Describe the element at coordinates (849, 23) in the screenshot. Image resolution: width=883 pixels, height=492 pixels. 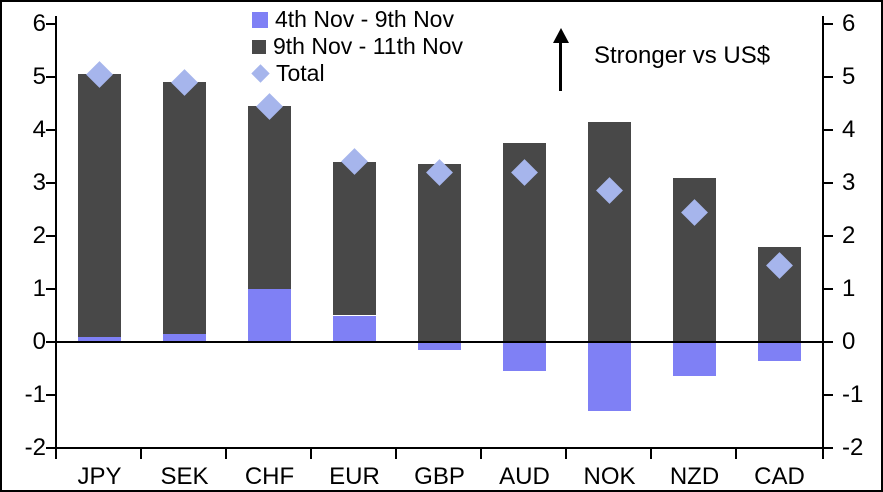
I see `y-axis-tick-label-right: 6` at that location.